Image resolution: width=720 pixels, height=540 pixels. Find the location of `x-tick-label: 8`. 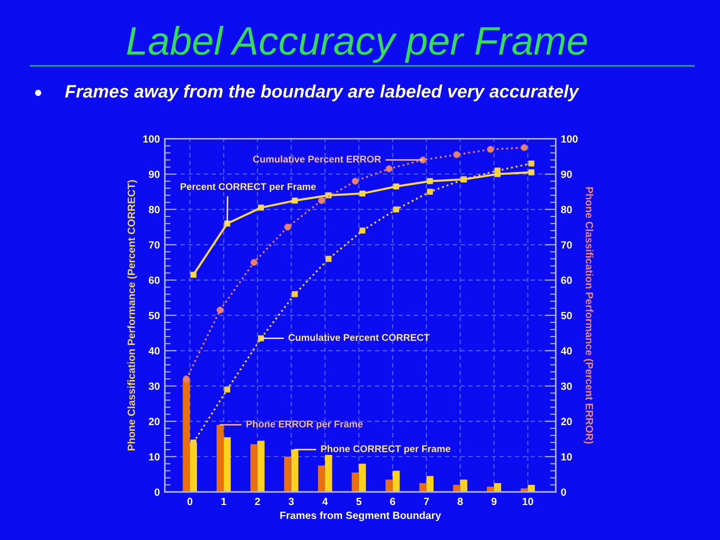

x-tick-label: 8 is located at coordinates (460, 502).